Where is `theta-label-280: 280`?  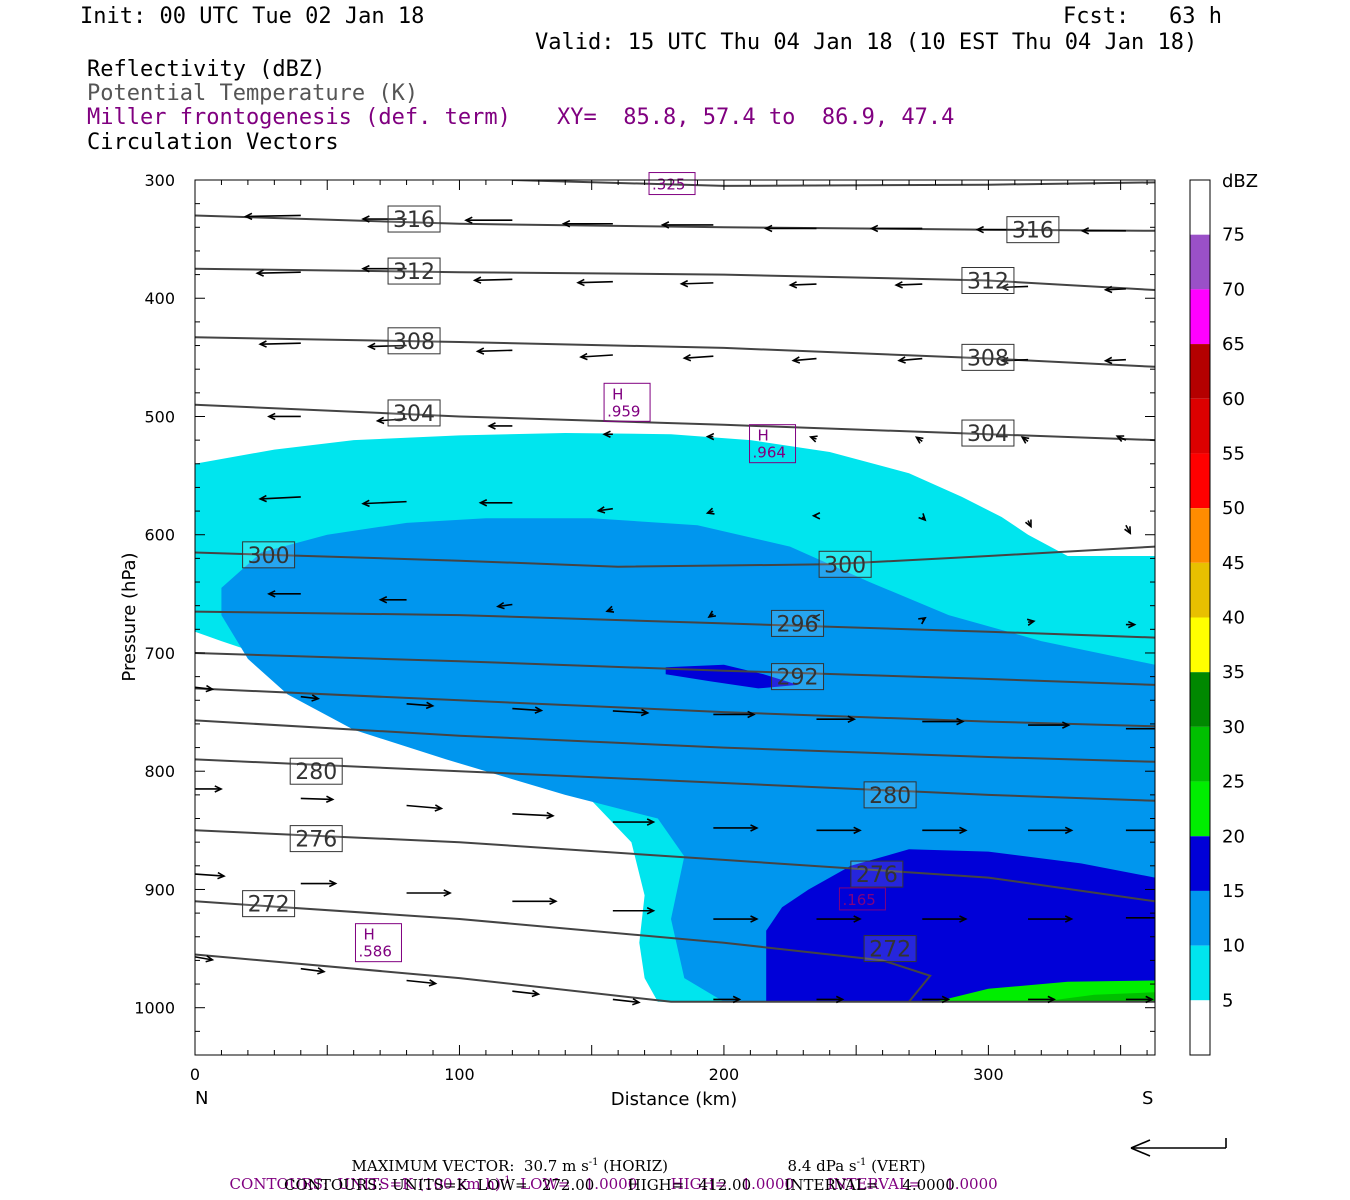
theta-label-280: 280 is located at coordinates (890, 796).